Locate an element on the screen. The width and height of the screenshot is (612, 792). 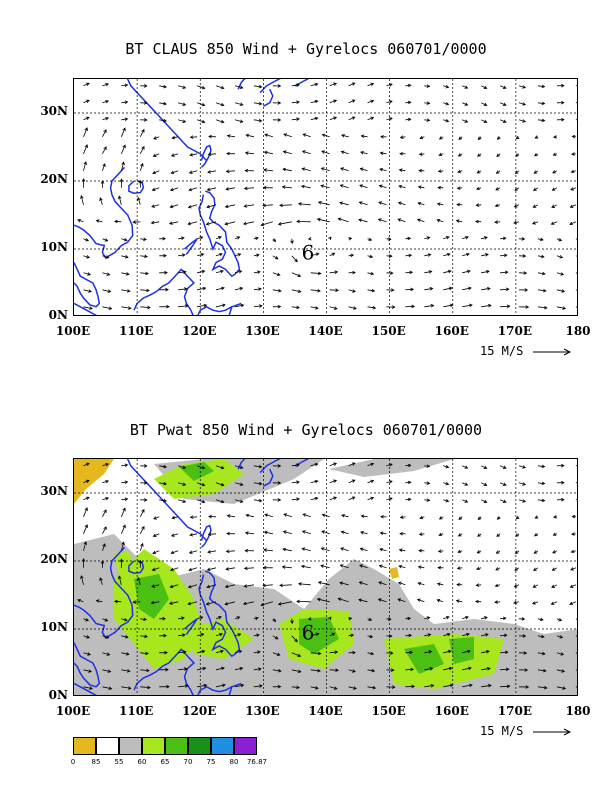
panel2-lat-label: 10N is located at coordinates (54, 627).